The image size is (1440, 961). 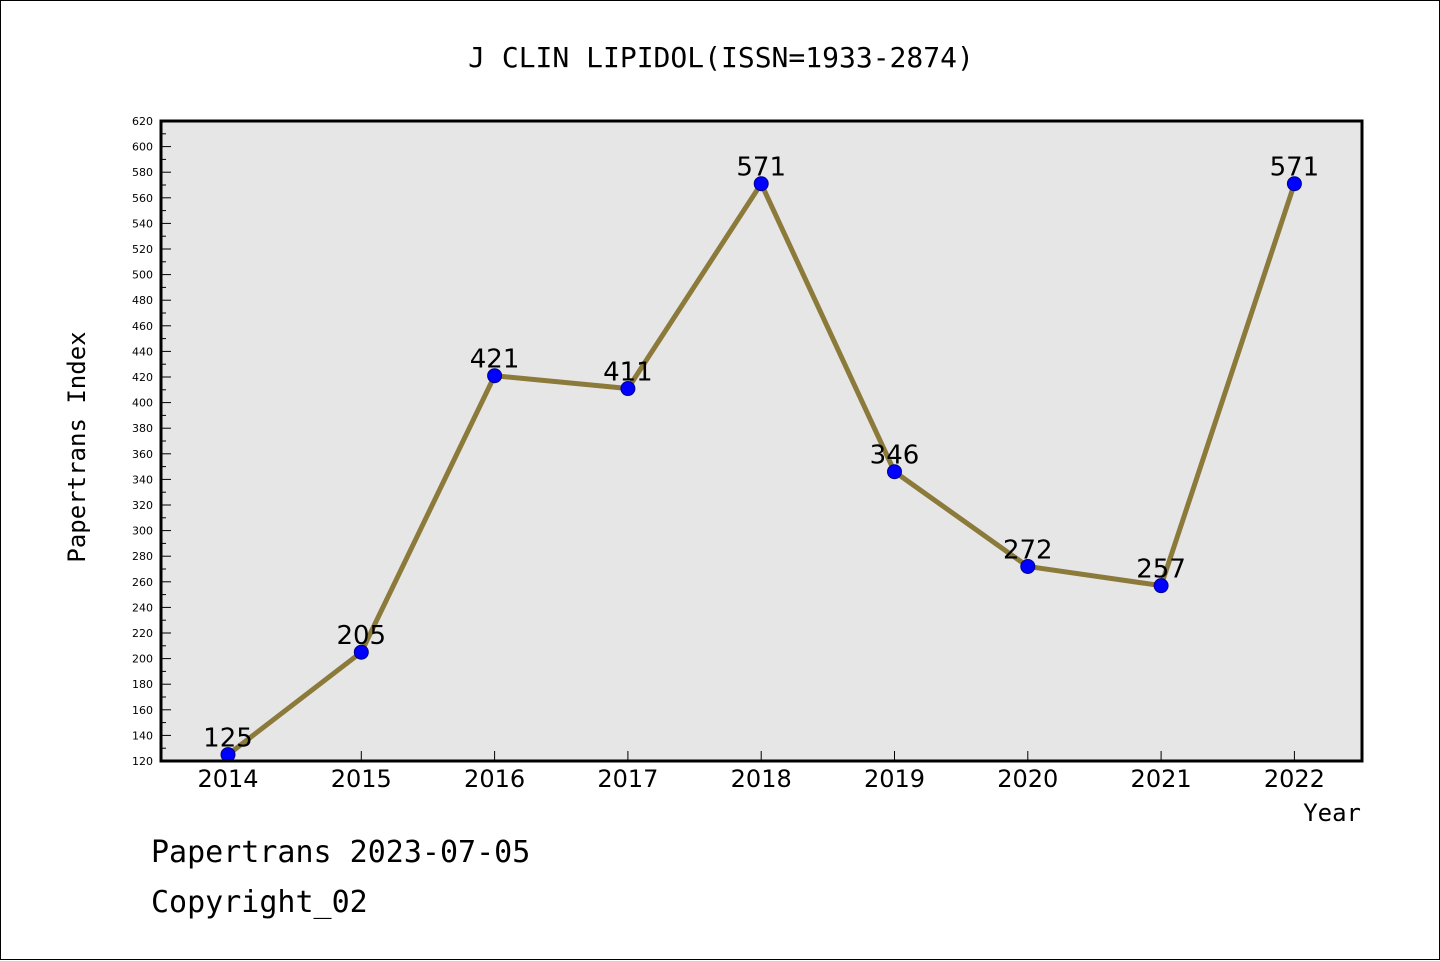 I want to click on x-axis-label: Year, so click(x=1332, y=813).